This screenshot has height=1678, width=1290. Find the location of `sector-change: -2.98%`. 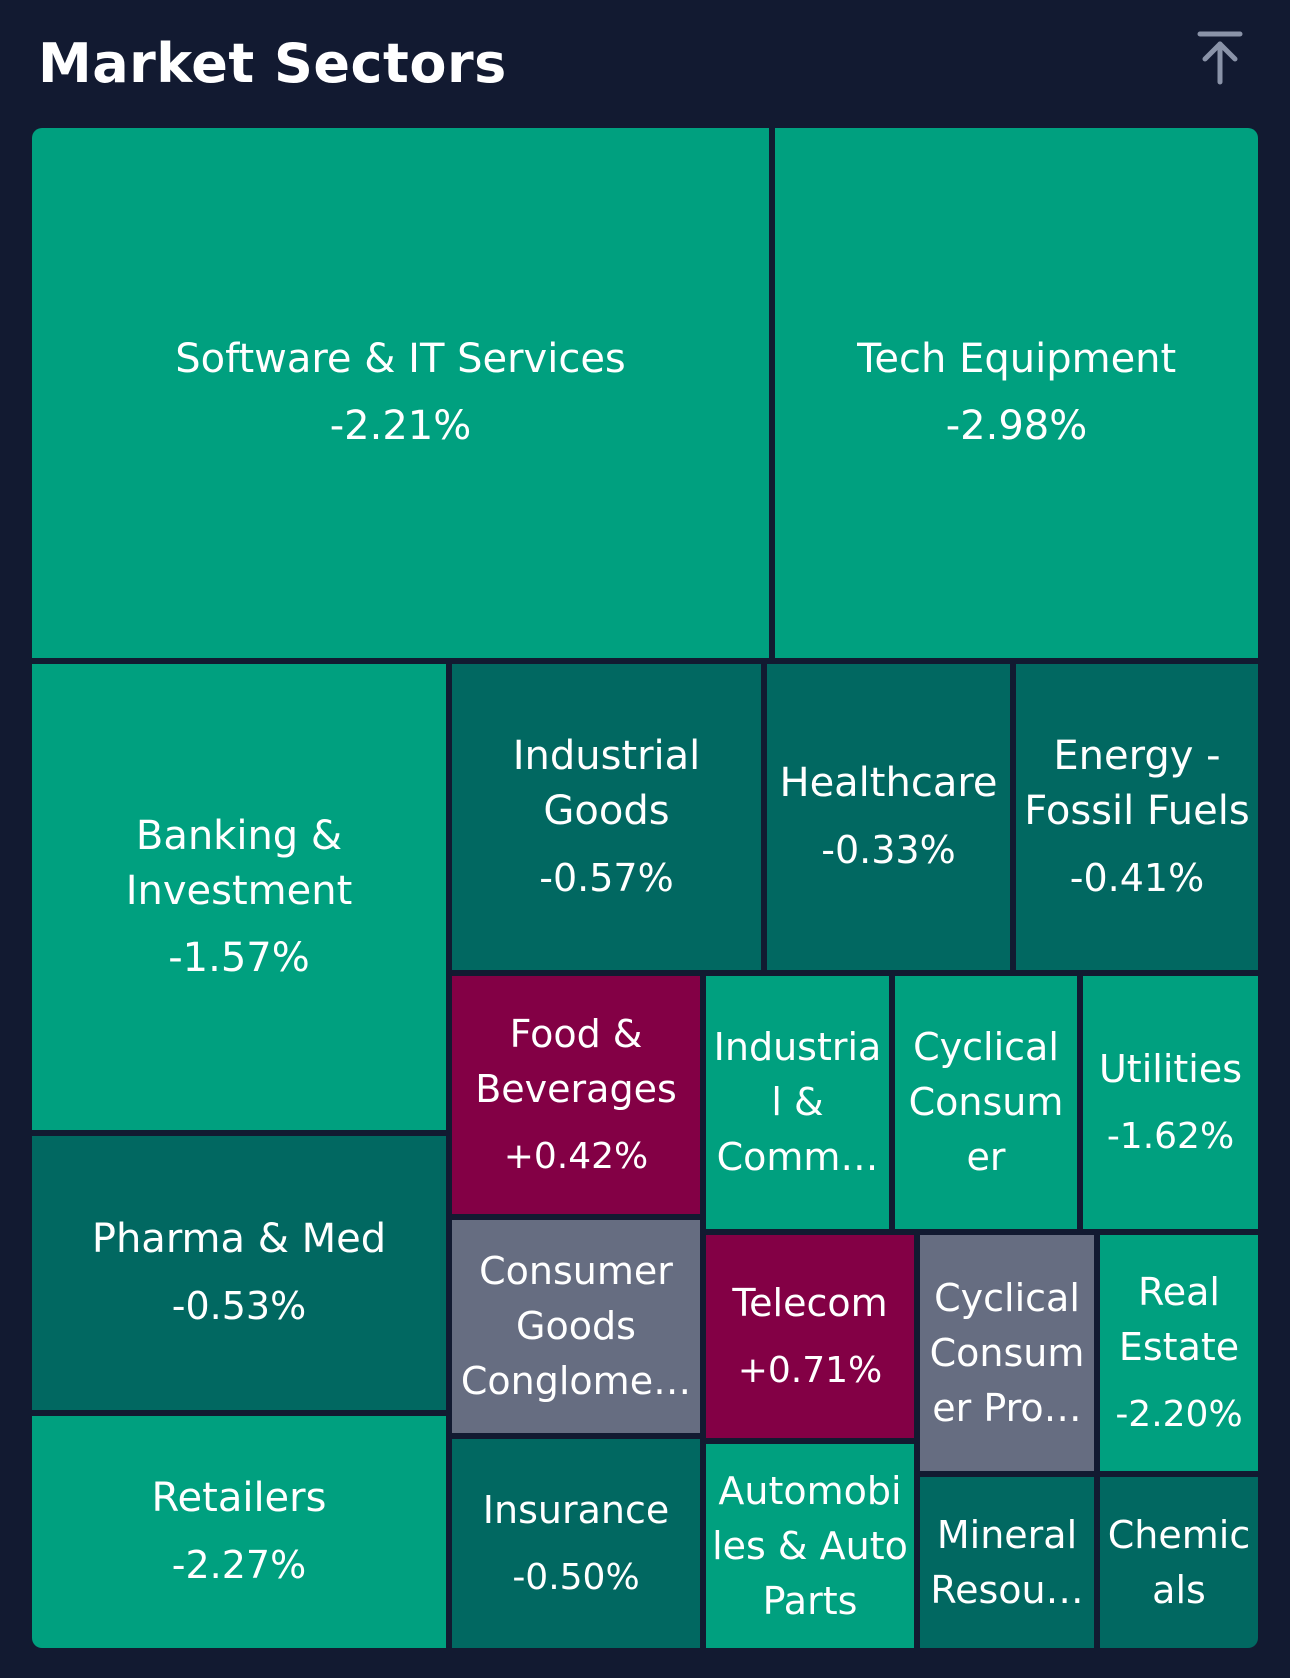

sector-change: -2.98% is located at coordinates (1016, 426).